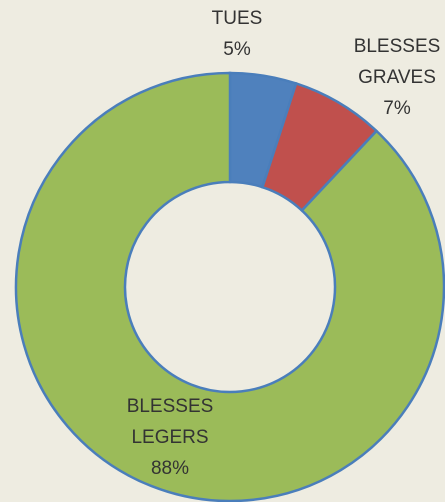 The image size is (445, 502). I want to click on slice-value-label: 5%, so click(237, 49).